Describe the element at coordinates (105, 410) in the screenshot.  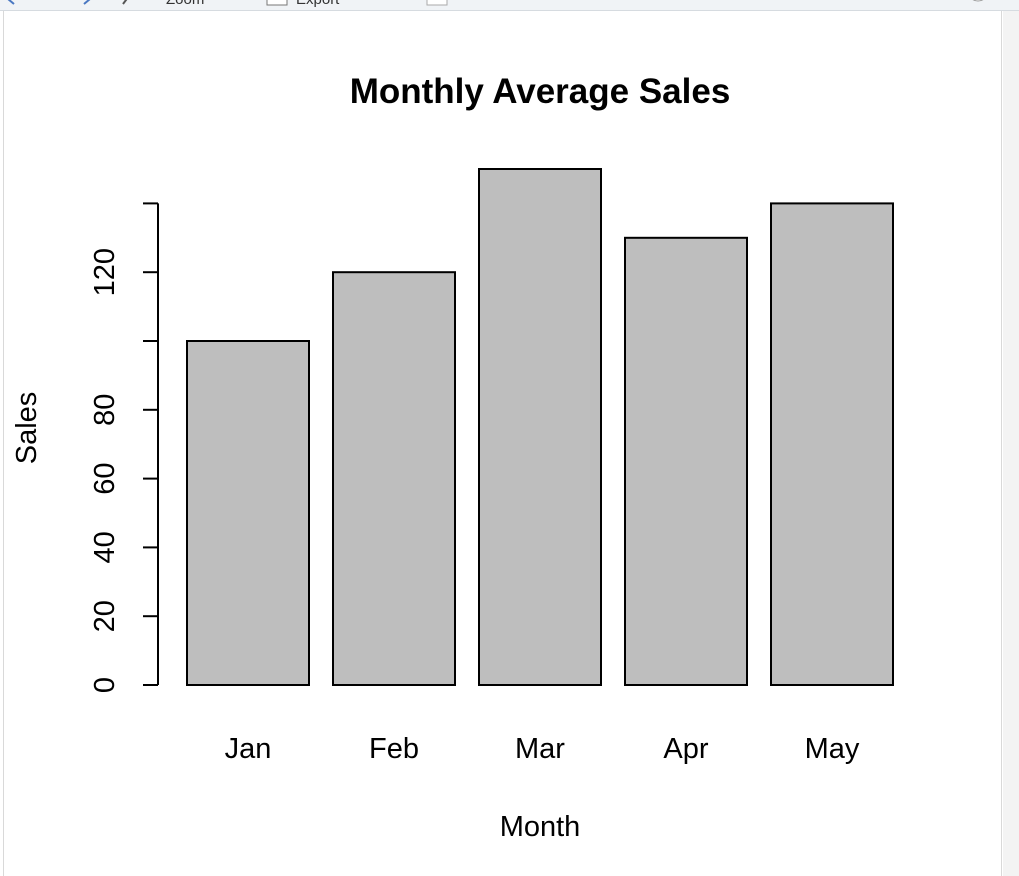
I see `y-tick-label: 80` at that location.